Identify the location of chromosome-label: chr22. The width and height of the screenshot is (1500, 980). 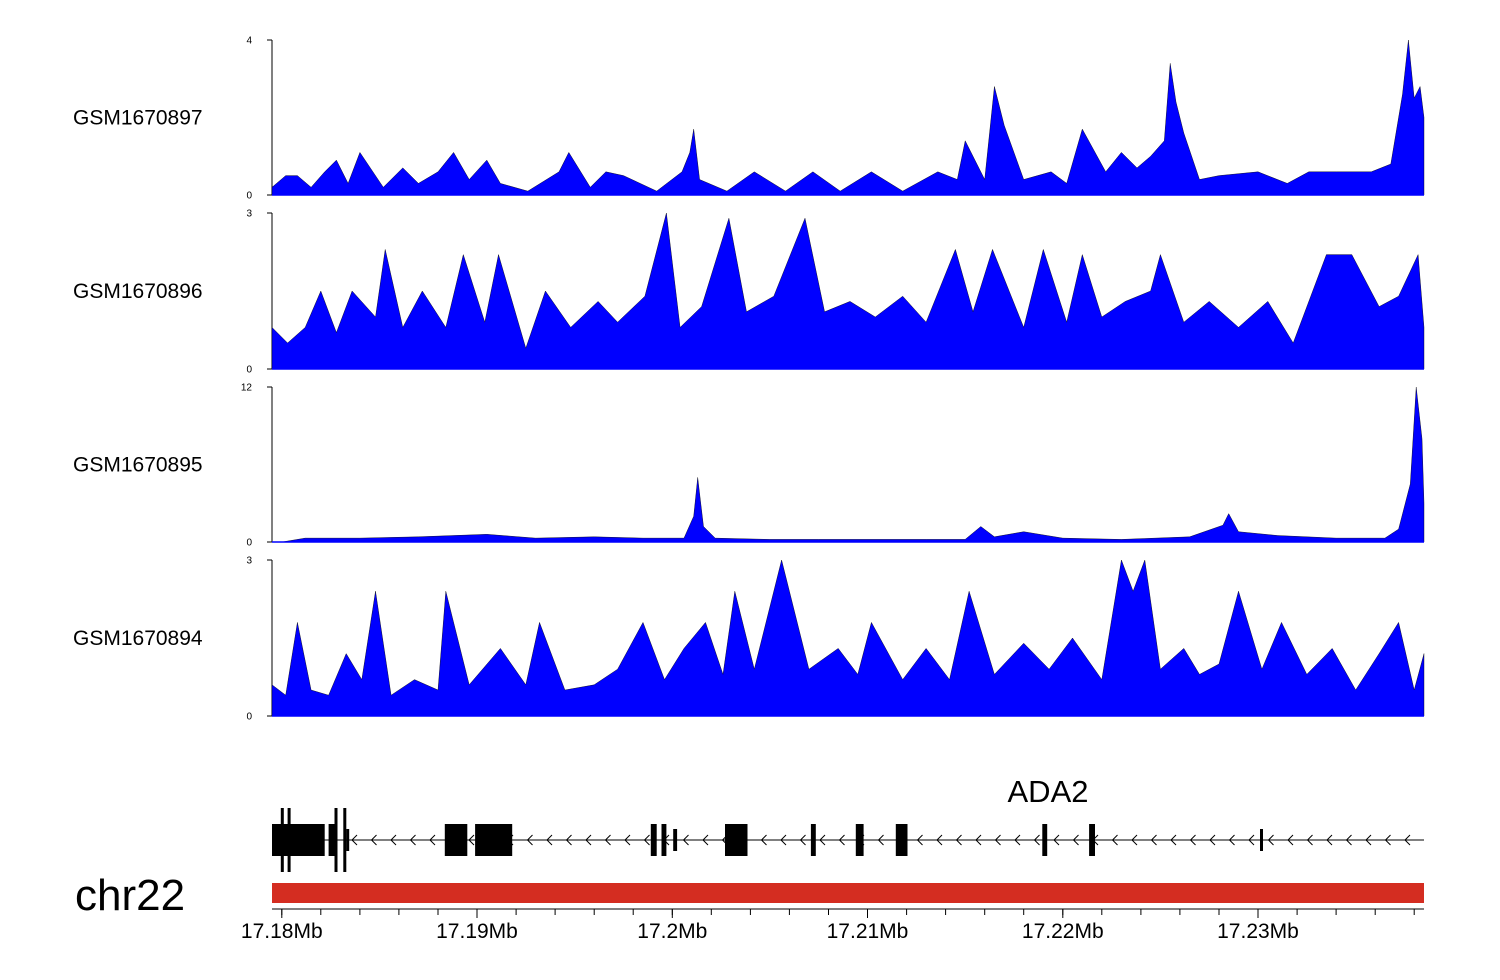
(130, 895).